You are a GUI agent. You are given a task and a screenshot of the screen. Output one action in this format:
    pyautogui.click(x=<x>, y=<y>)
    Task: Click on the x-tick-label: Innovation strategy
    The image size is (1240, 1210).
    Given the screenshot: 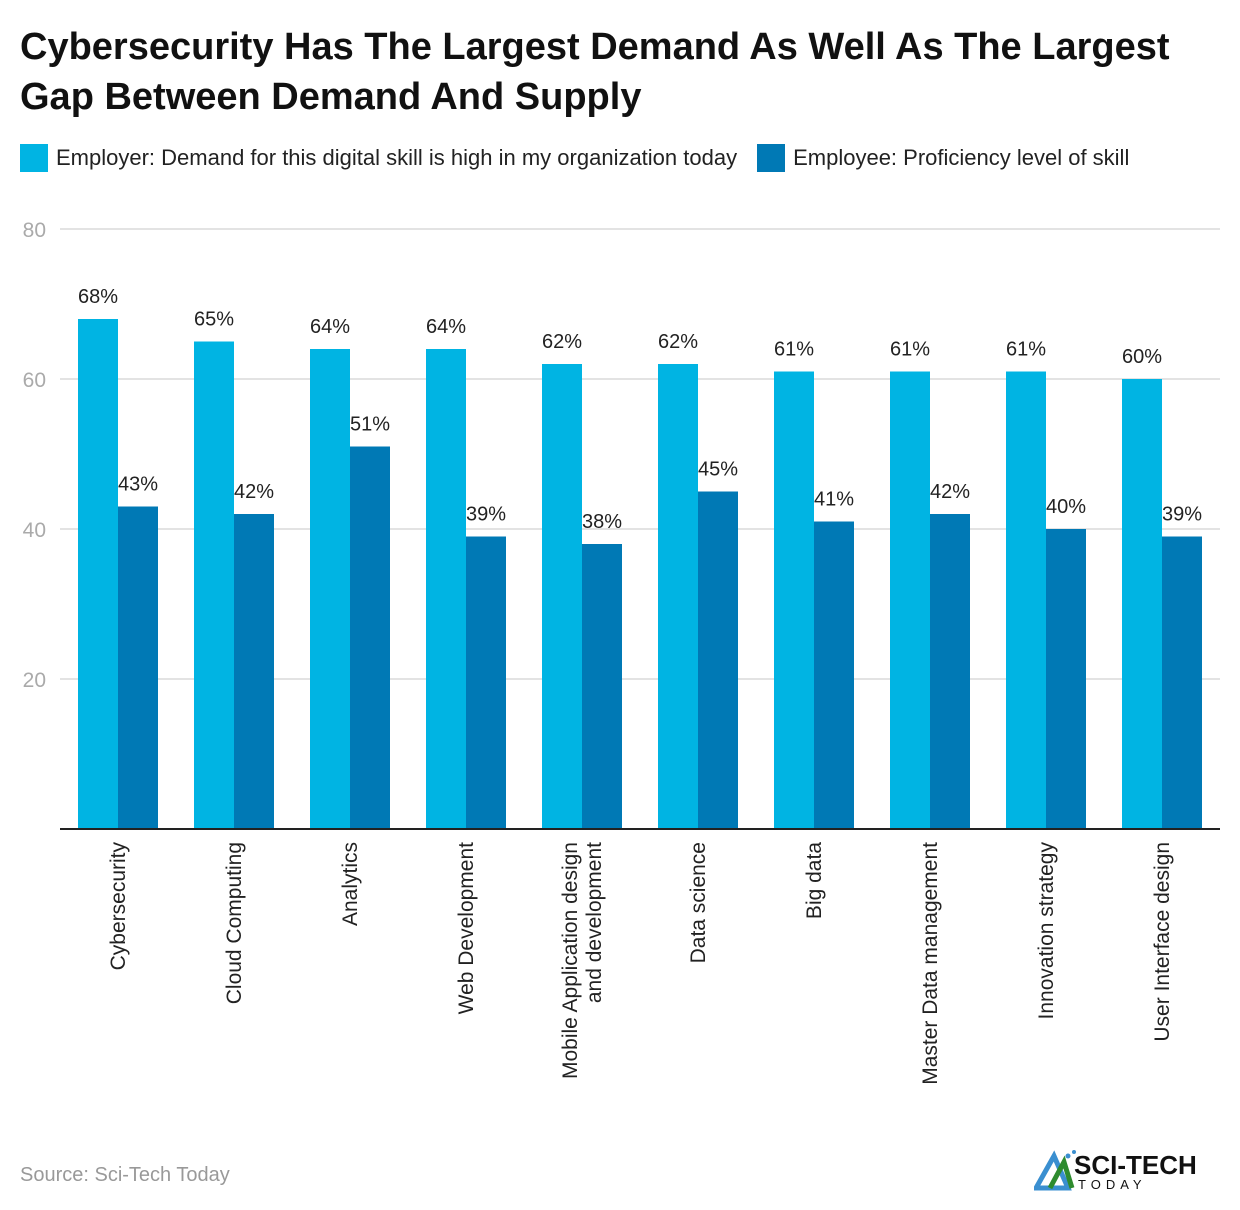 What is the action you would take?
    pyautogui.click(x=1046, y=931)
    